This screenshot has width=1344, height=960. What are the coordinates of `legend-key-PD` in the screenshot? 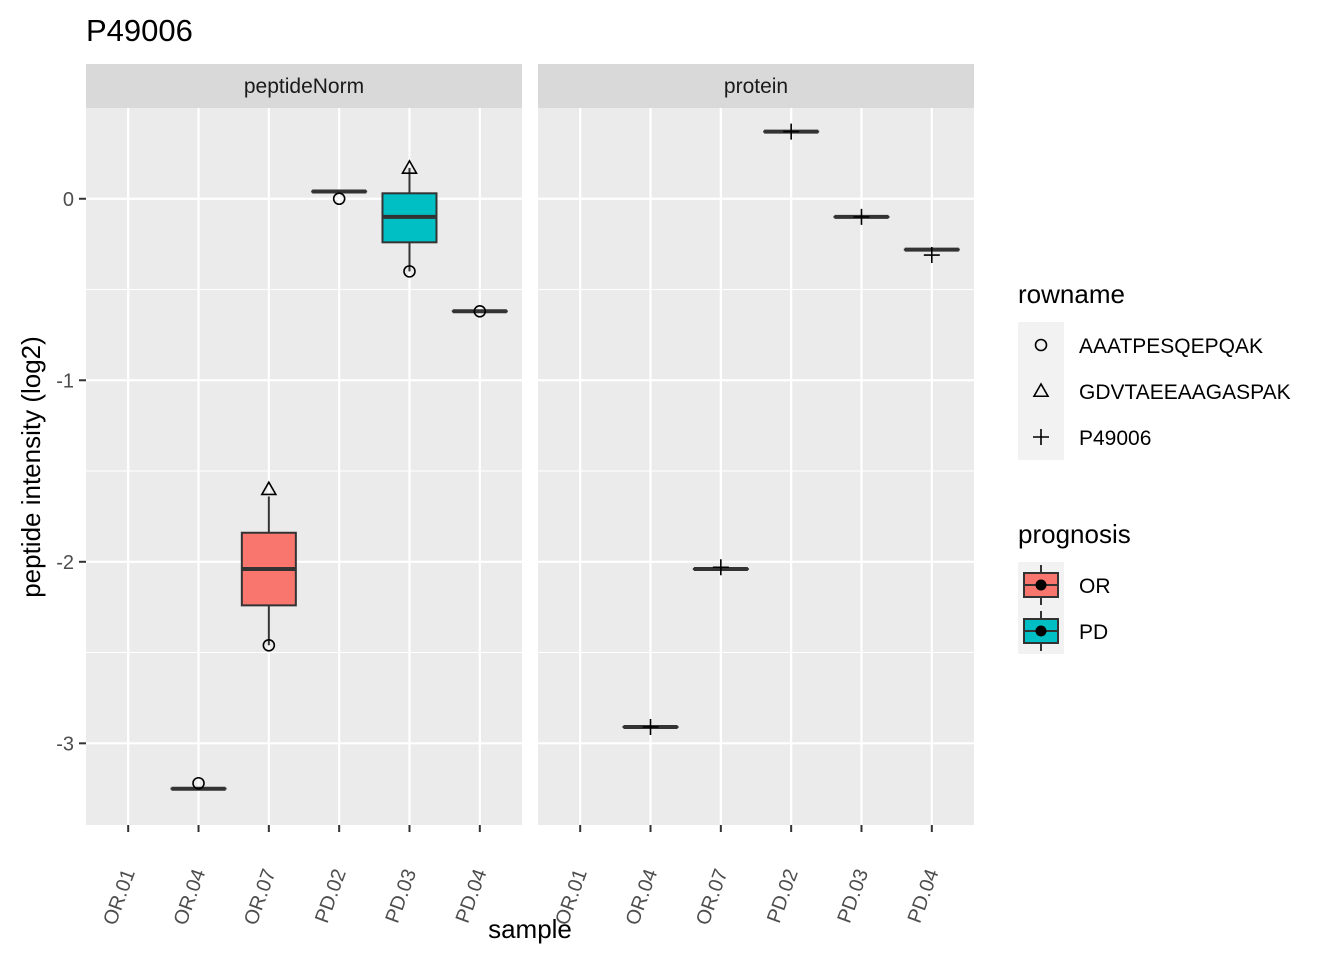 It's located at (1041, 631).